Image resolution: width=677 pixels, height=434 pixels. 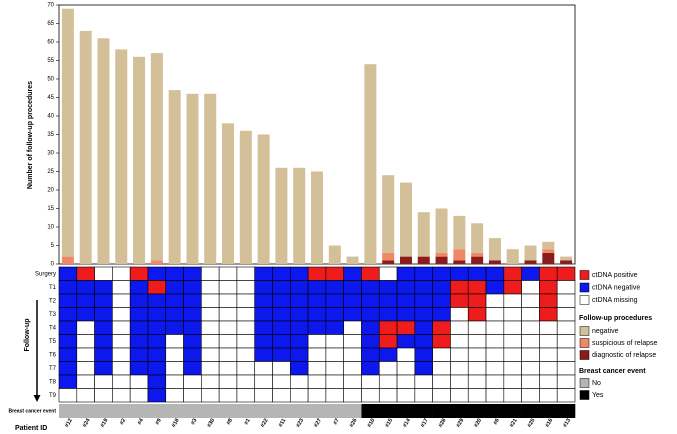 I want to click on y-tick-label: 65, so click(x=50, y=24).